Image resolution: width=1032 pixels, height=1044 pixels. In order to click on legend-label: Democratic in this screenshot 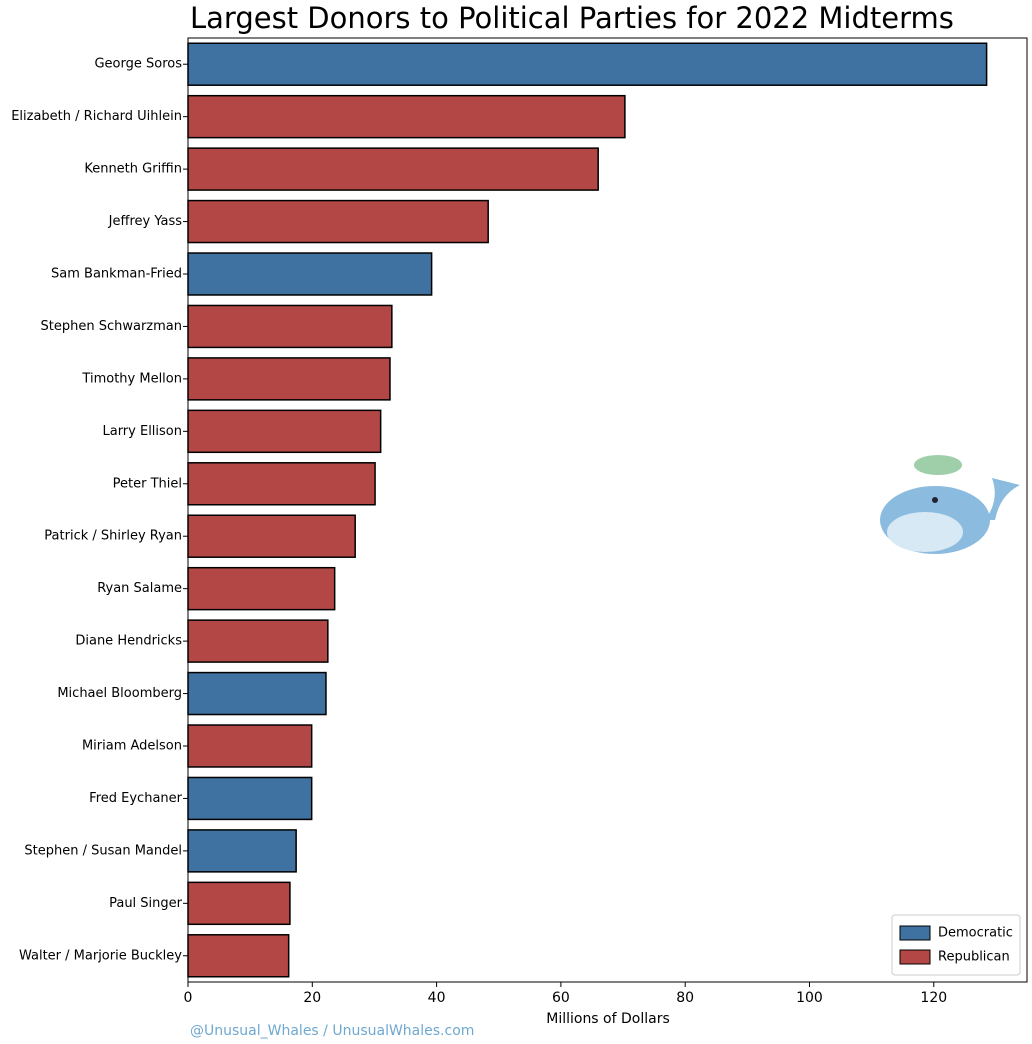, I will do `click(975, 933)`.